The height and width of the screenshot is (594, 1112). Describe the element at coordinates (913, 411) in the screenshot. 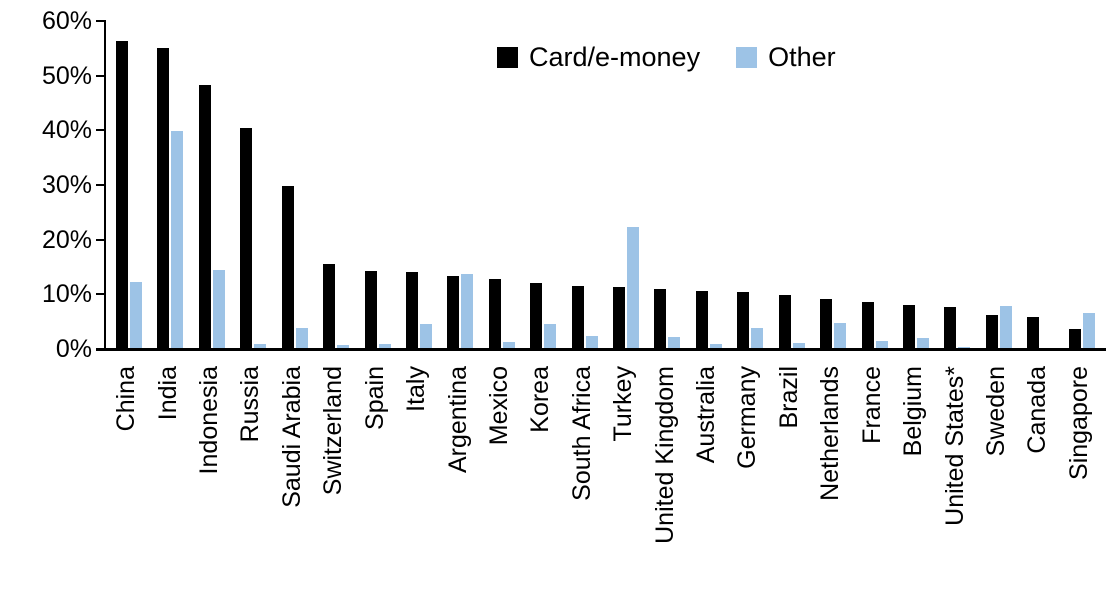

I see `x-axis-label-text: Belgium` at that location.